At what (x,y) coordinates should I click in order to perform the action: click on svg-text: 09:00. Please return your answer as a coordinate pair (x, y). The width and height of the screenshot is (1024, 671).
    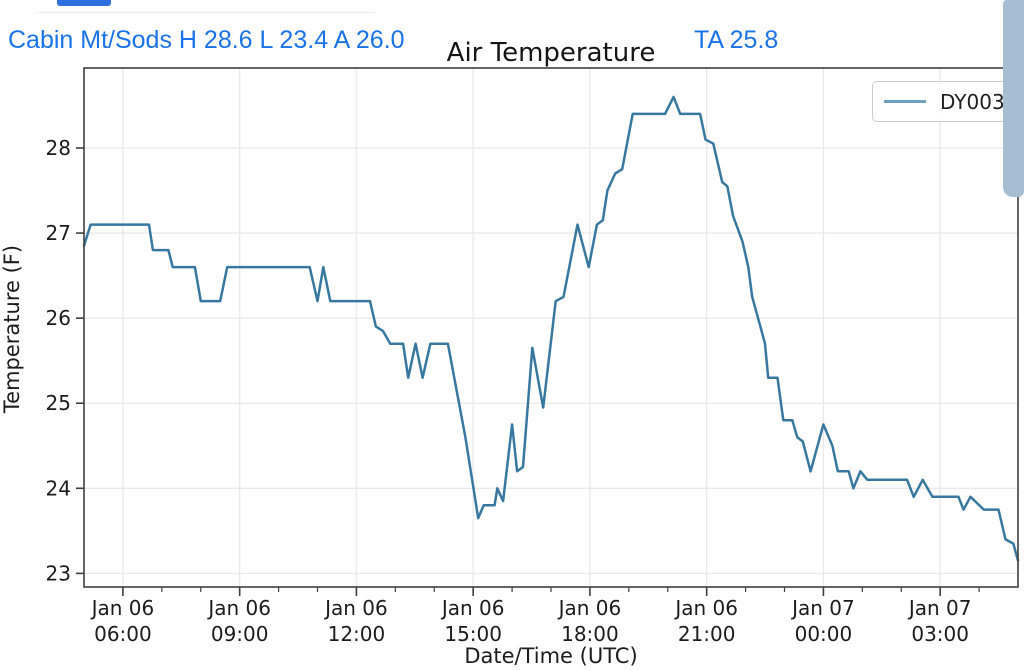
    Looking at the image, I should click on (240, 634).